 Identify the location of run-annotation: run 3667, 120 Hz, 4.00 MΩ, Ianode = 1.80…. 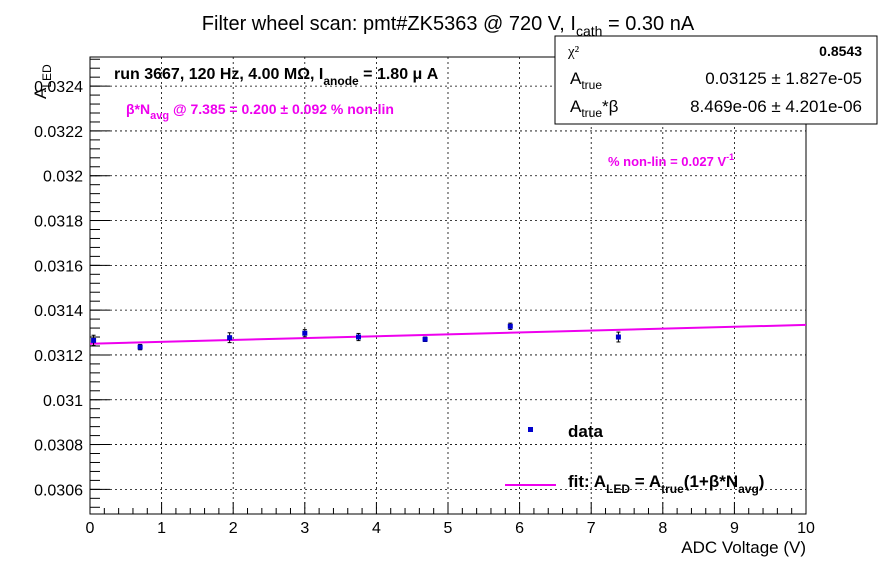
(276, 77).